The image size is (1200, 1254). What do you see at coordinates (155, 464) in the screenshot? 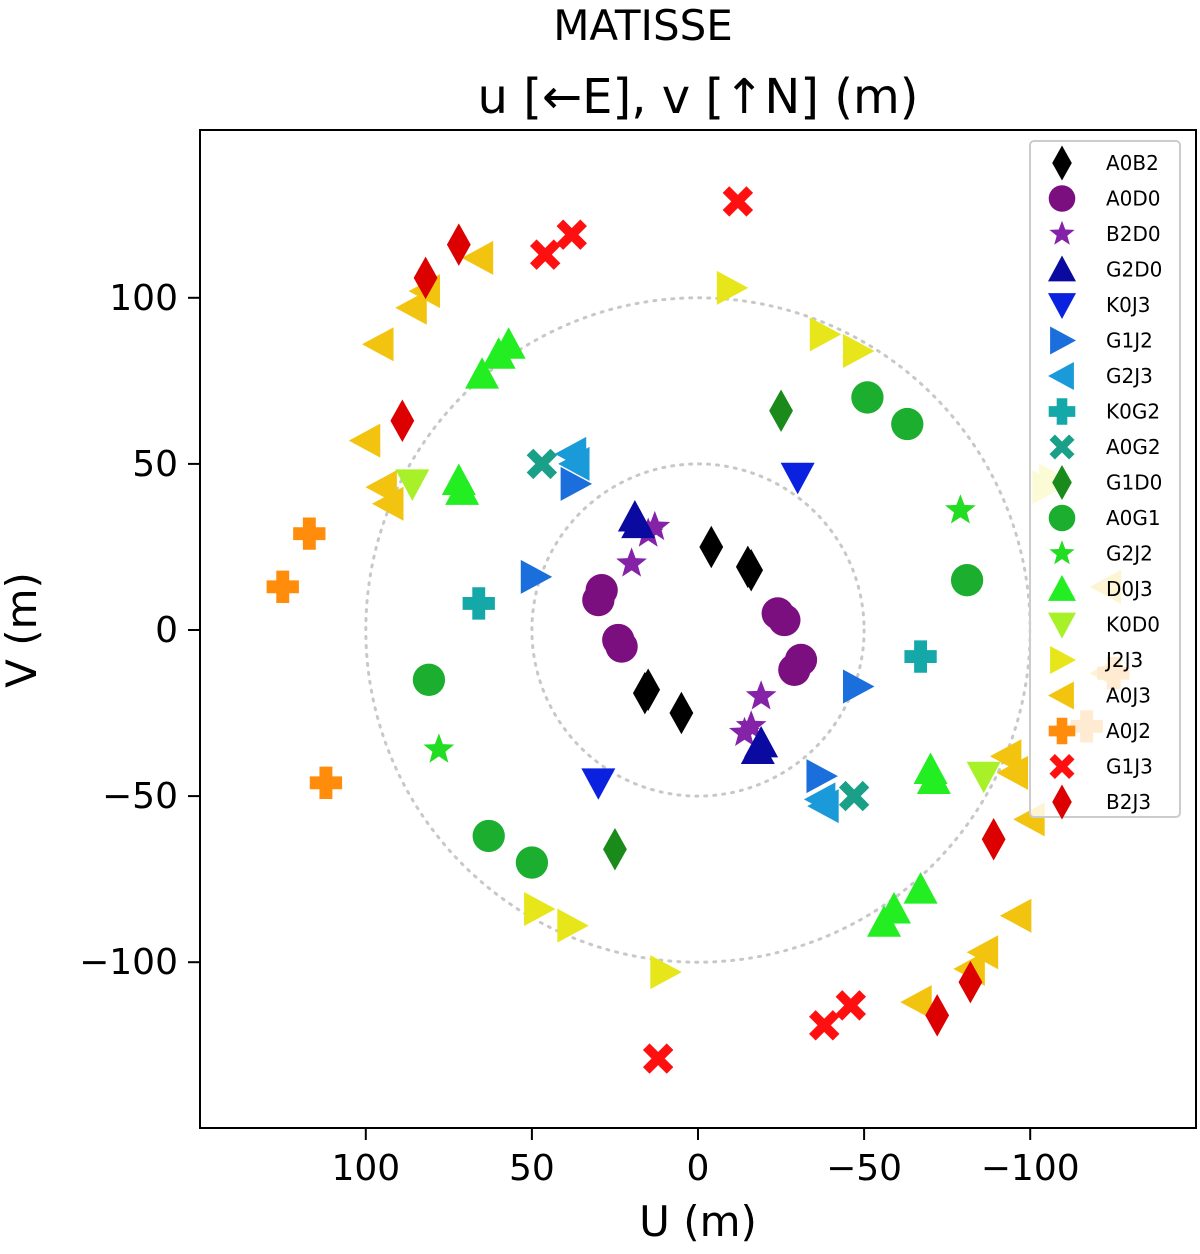
I see `y-tick-label: 50` at bounding box center [155, 464].